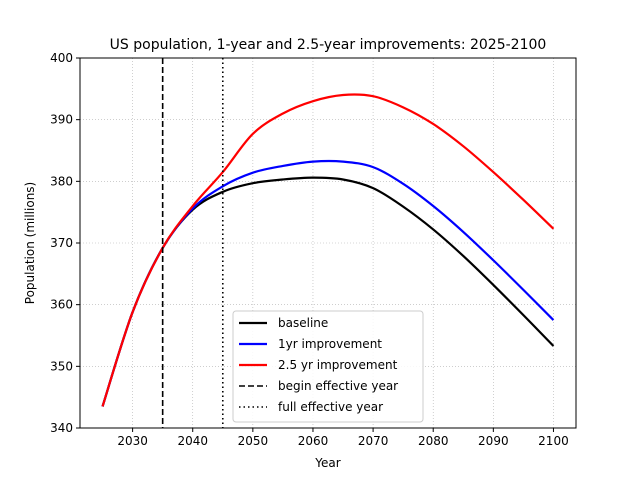 This screenshot has width=640, height=484. I want to click on y-tick-label: 360, so click(61, 305).